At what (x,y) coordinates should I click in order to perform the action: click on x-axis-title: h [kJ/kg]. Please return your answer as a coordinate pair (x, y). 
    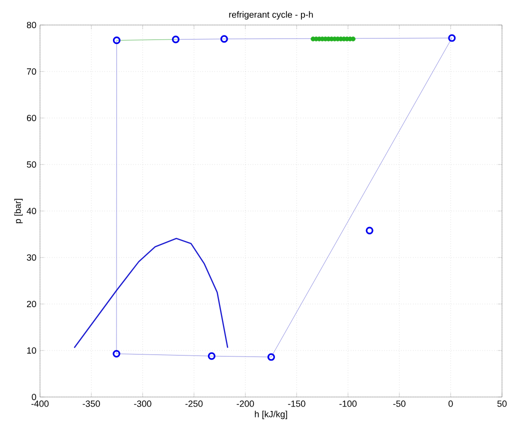
    Looking at the image, I should click on (271, 415).